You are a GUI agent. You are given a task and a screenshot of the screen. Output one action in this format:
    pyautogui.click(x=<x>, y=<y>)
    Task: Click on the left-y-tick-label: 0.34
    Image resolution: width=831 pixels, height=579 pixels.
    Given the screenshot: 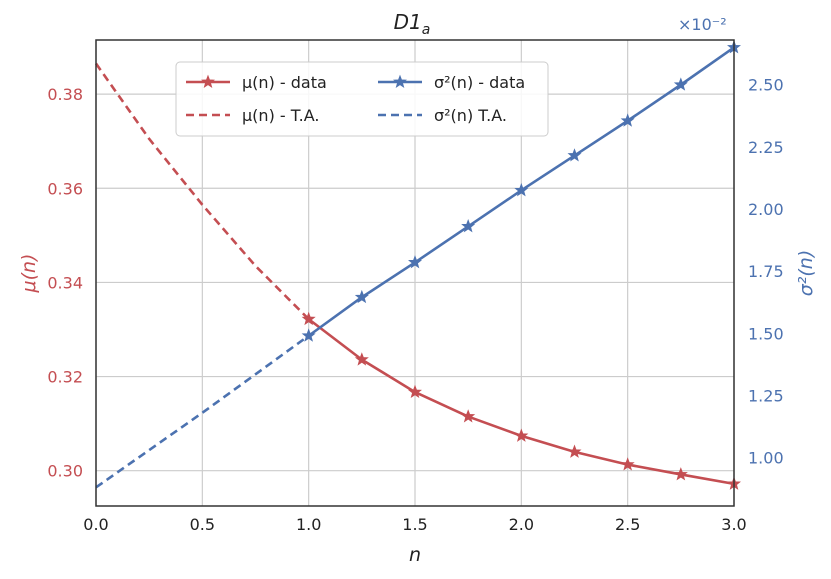 What is the action you would take?
    pyautogui.click(x=65, y=282)
    